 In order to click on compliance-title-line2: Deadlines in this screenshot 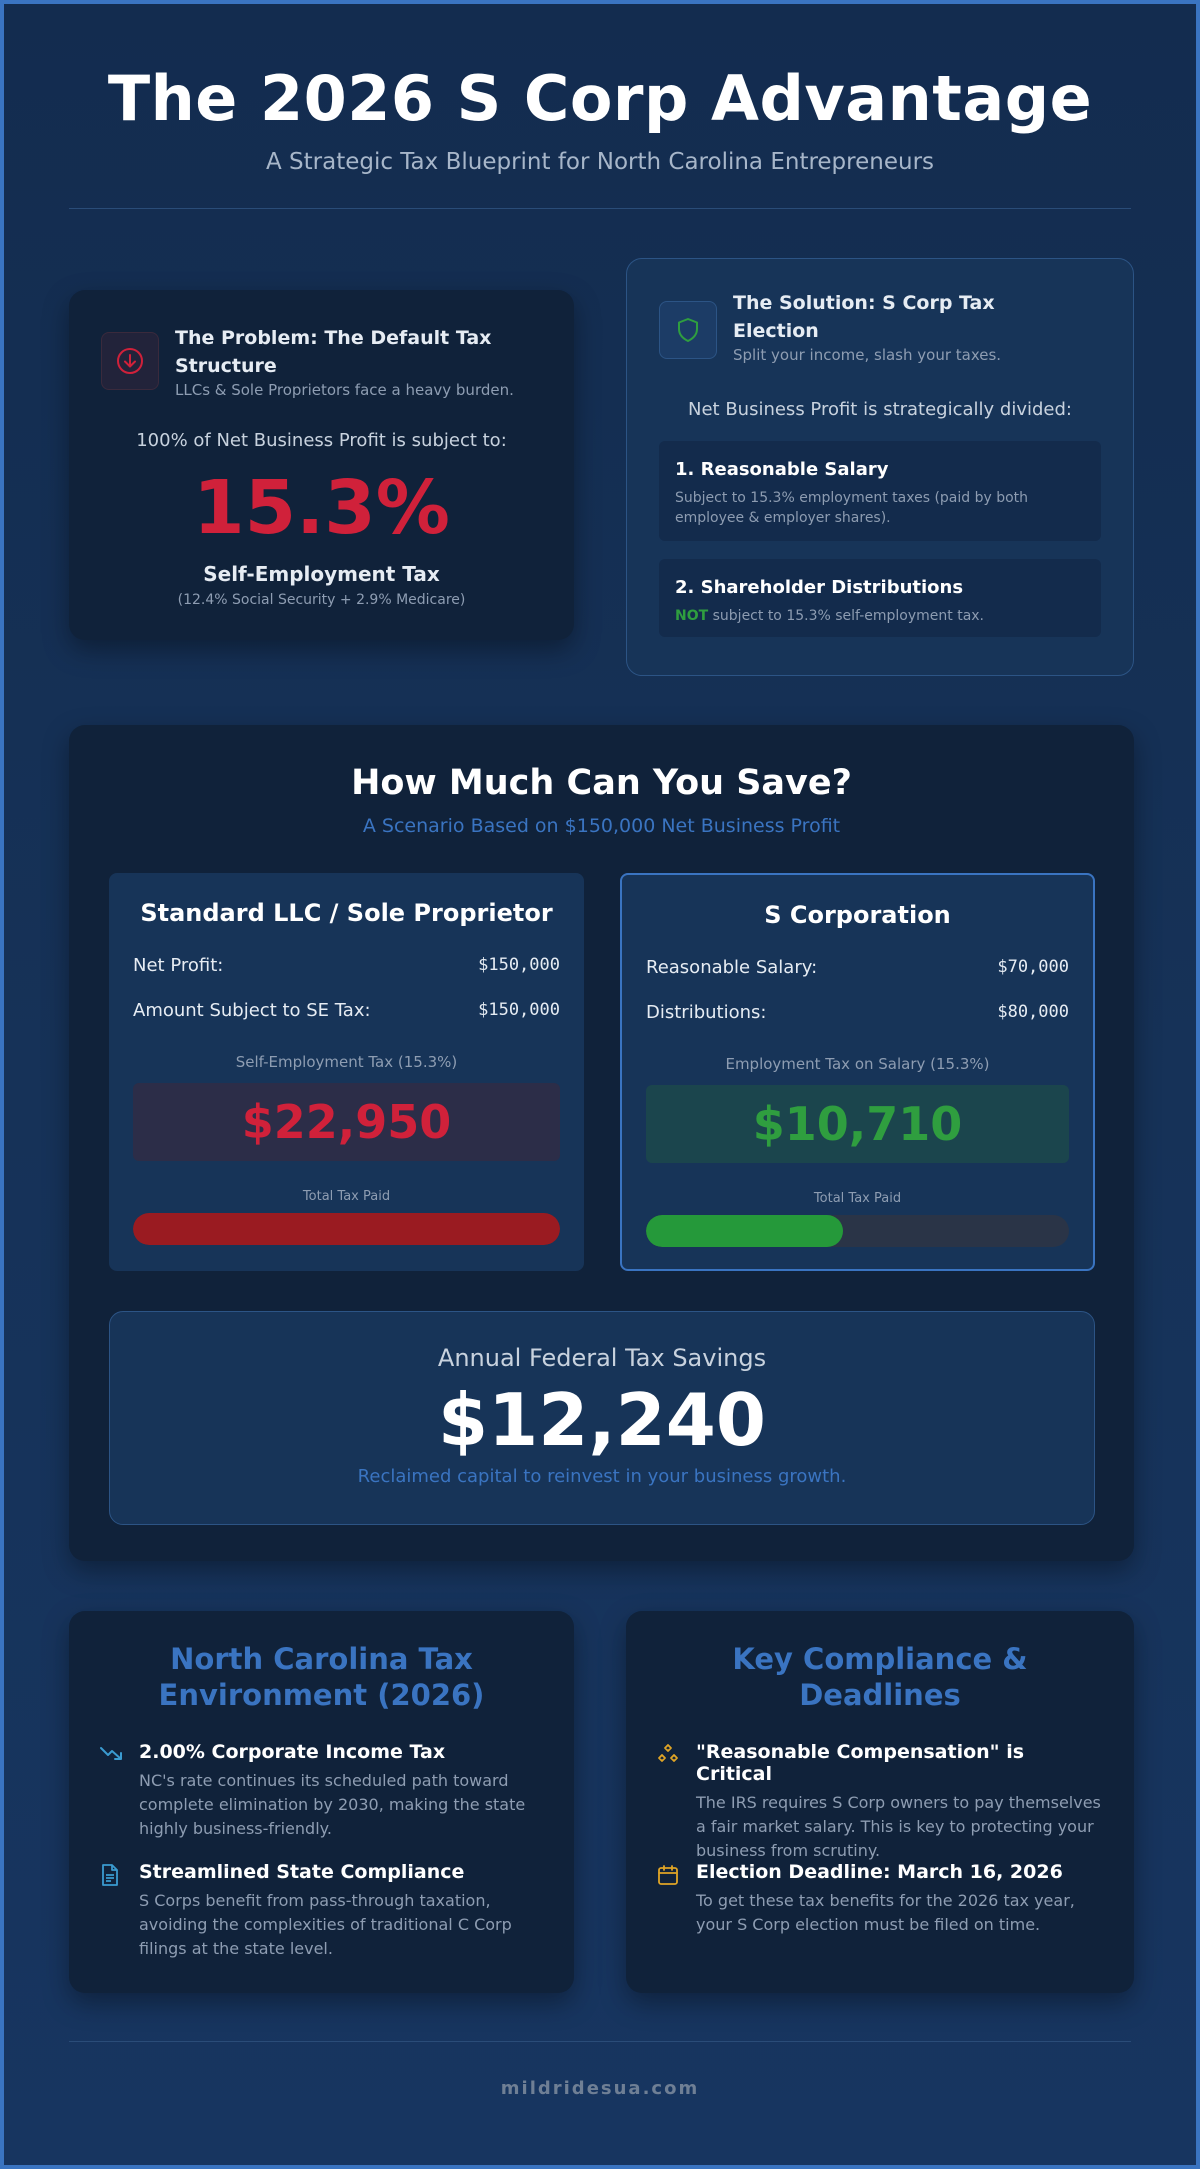, I will do `click(880, 1695)`.